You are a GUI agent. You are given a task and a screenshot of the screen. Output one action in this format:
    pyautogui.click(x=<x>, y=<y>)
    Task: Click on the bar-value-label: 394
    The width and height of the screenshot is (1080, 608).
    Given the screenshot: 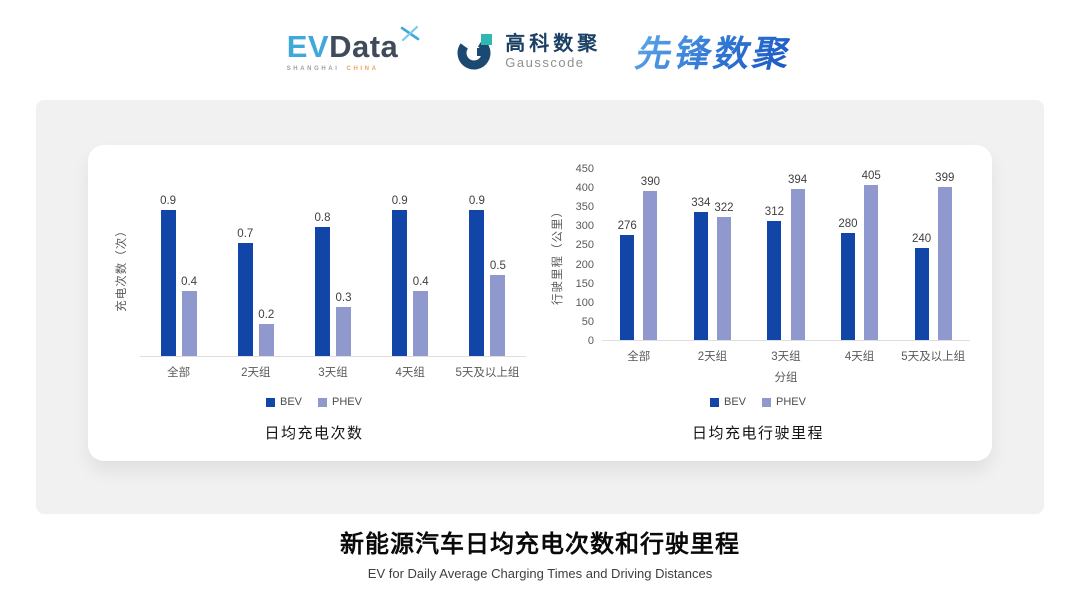 What is the action you would take?
    pyautogui.click(x=797, y=180)
    